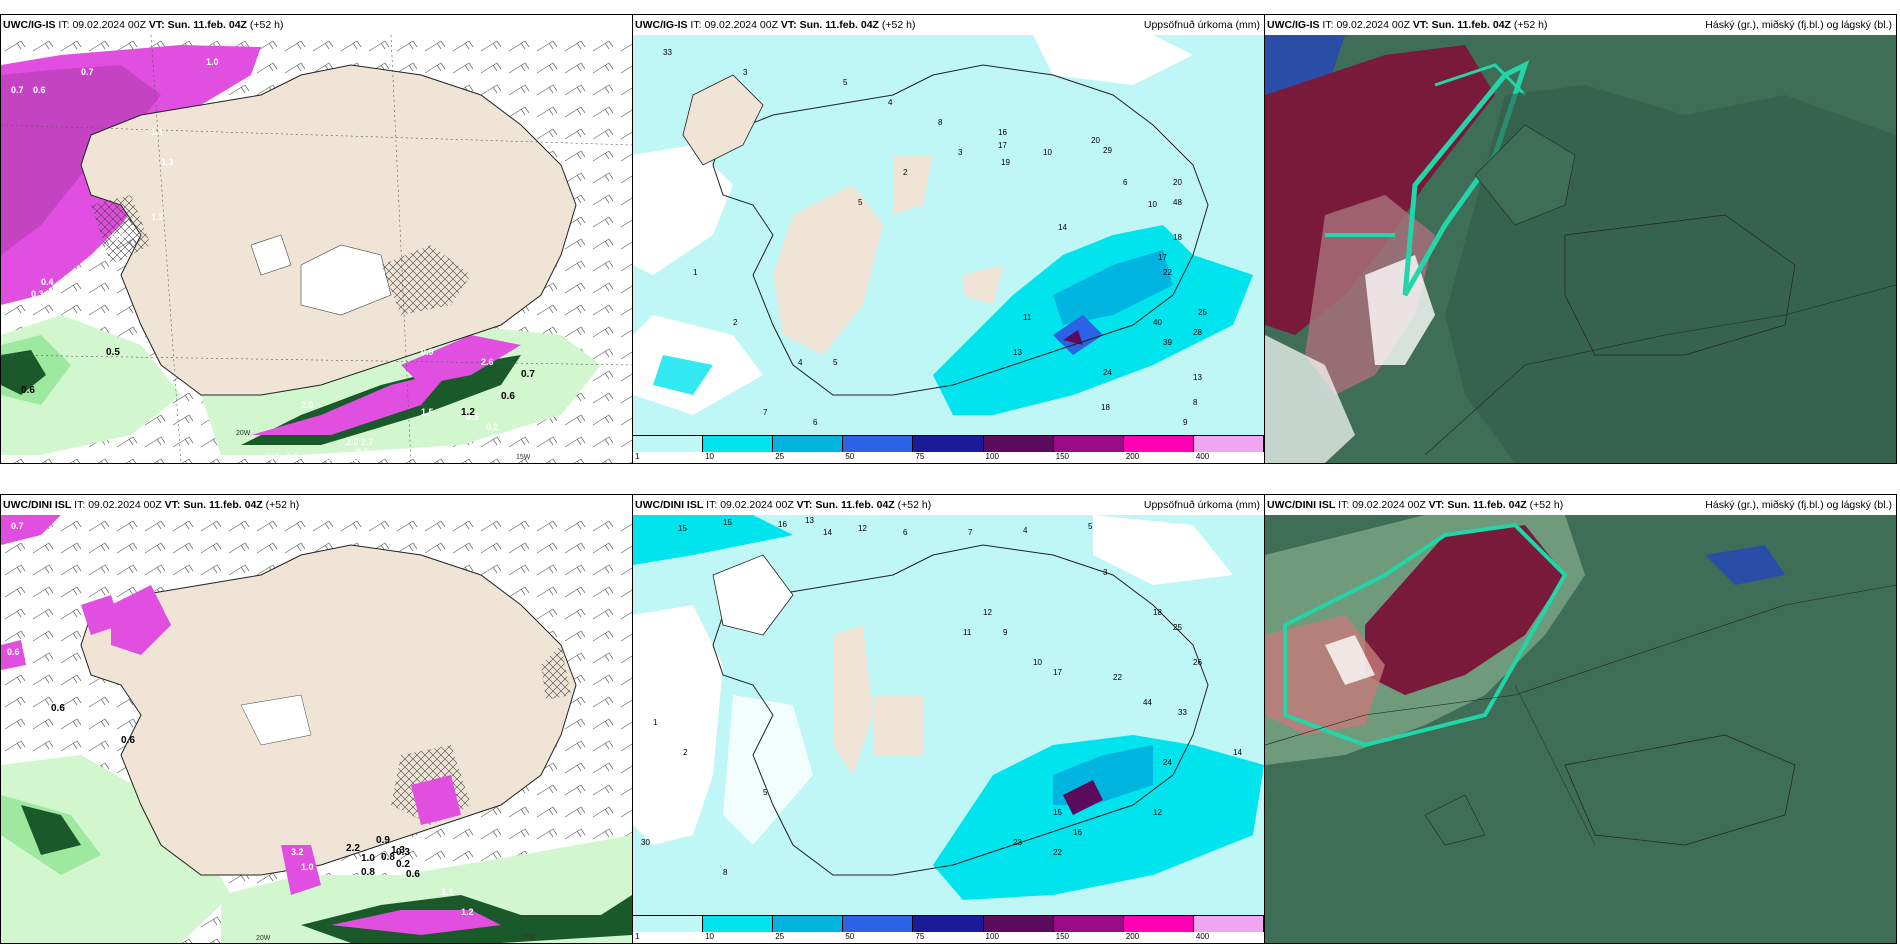 The height and width of the screenshot is (950, 1900). What do you see at coordinates (1125, 182) in the screenshot?
I see `svg-text: 6` at bounding box center [1125, 182].